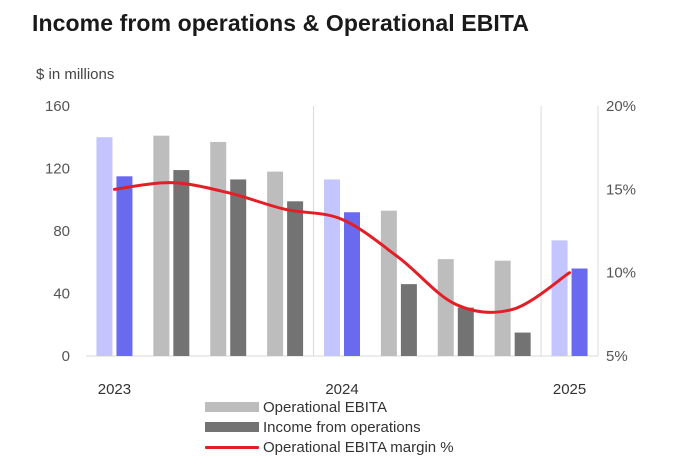 The height and width of the screenshot is (473, 700). I want to click on y-tick-label: 40, so click(61, 294).